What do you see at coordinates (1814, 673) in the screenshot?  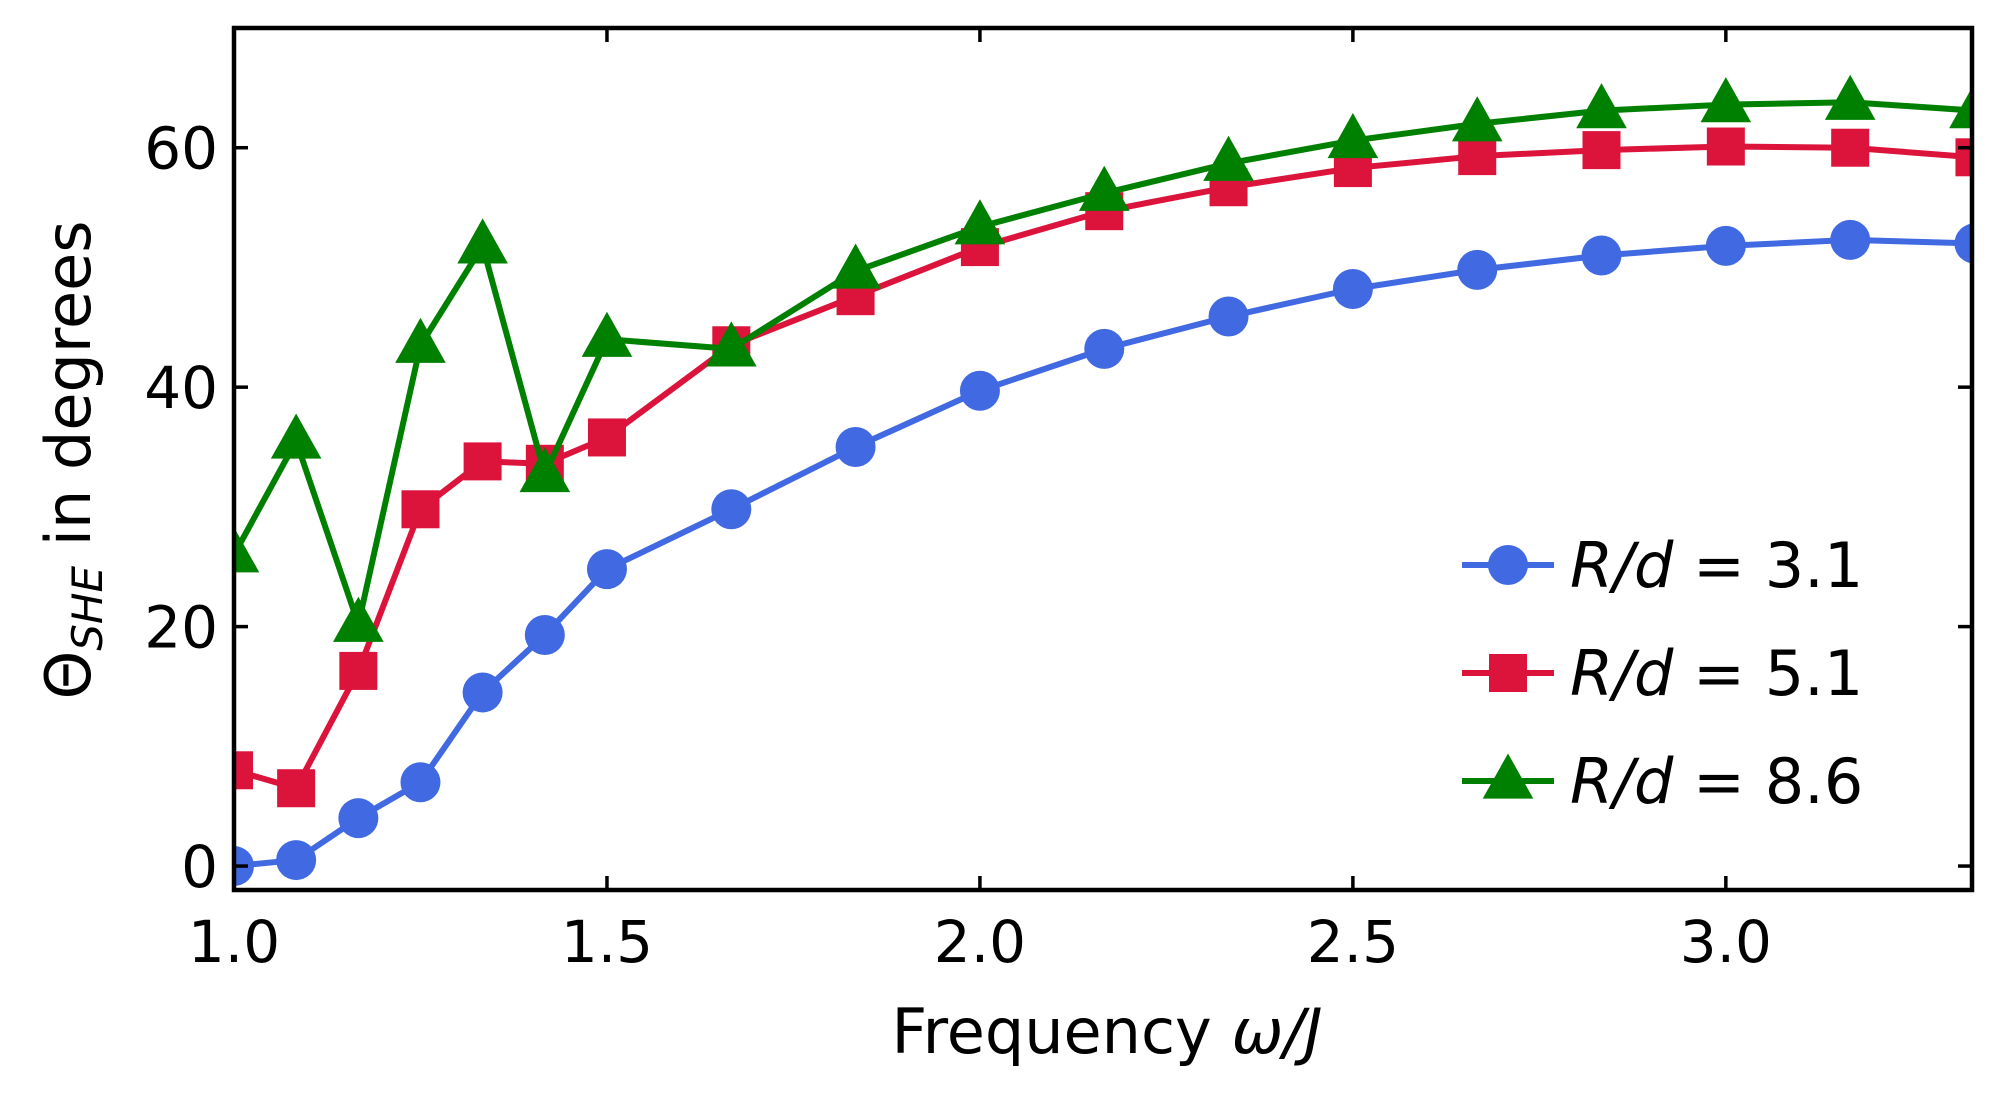 I see `legend-label-value: 5.1` at bounding box center [1814, 673].